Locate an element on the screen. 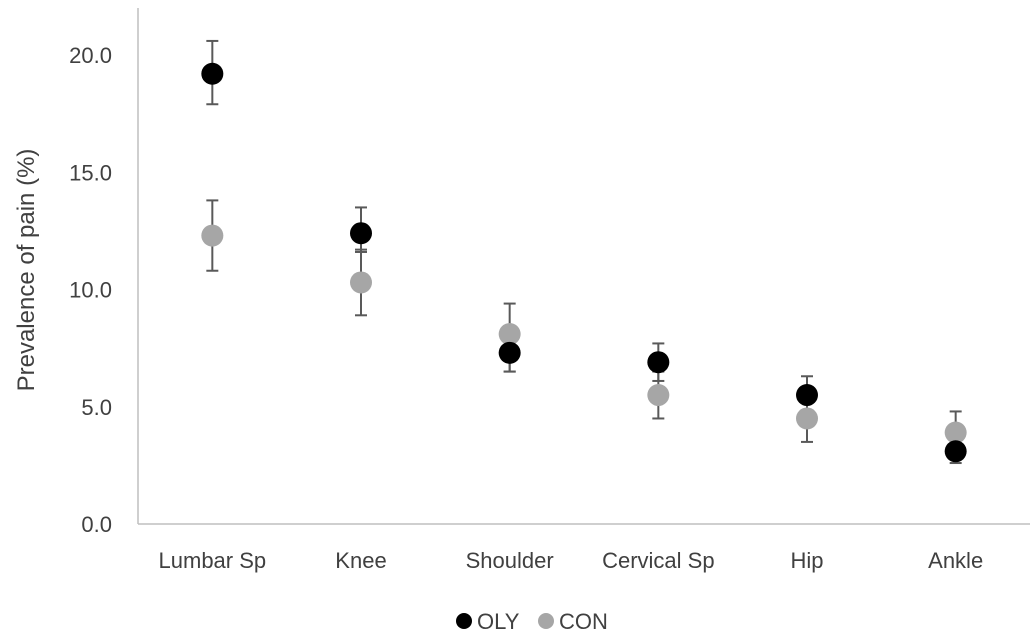 This screenshot has height=641, width=1034. point-con-cervical-sp is located at coordinates (658, 395).